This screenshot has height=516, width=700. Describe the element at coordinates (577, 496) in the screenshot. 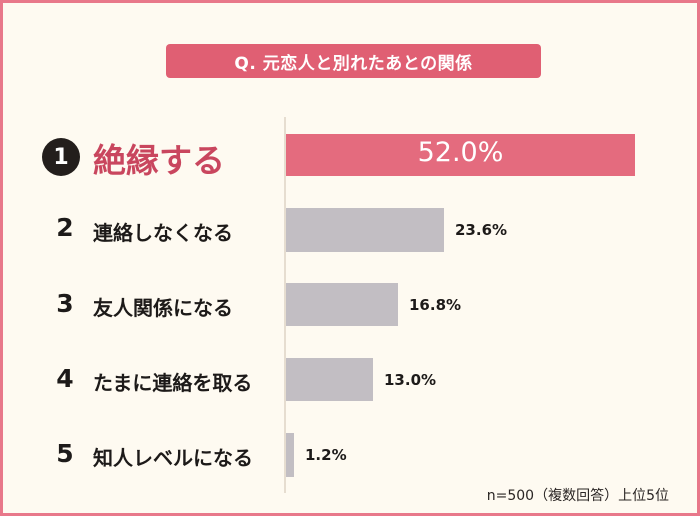

I see `sample-size-footnote: n=500（複数回答）上位5位` at that location.